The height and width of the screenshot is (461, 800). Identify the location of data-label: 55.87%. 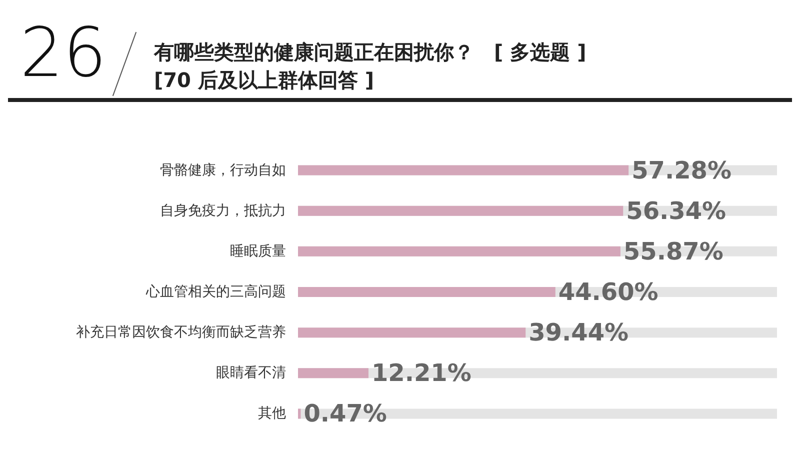
(673, 251).